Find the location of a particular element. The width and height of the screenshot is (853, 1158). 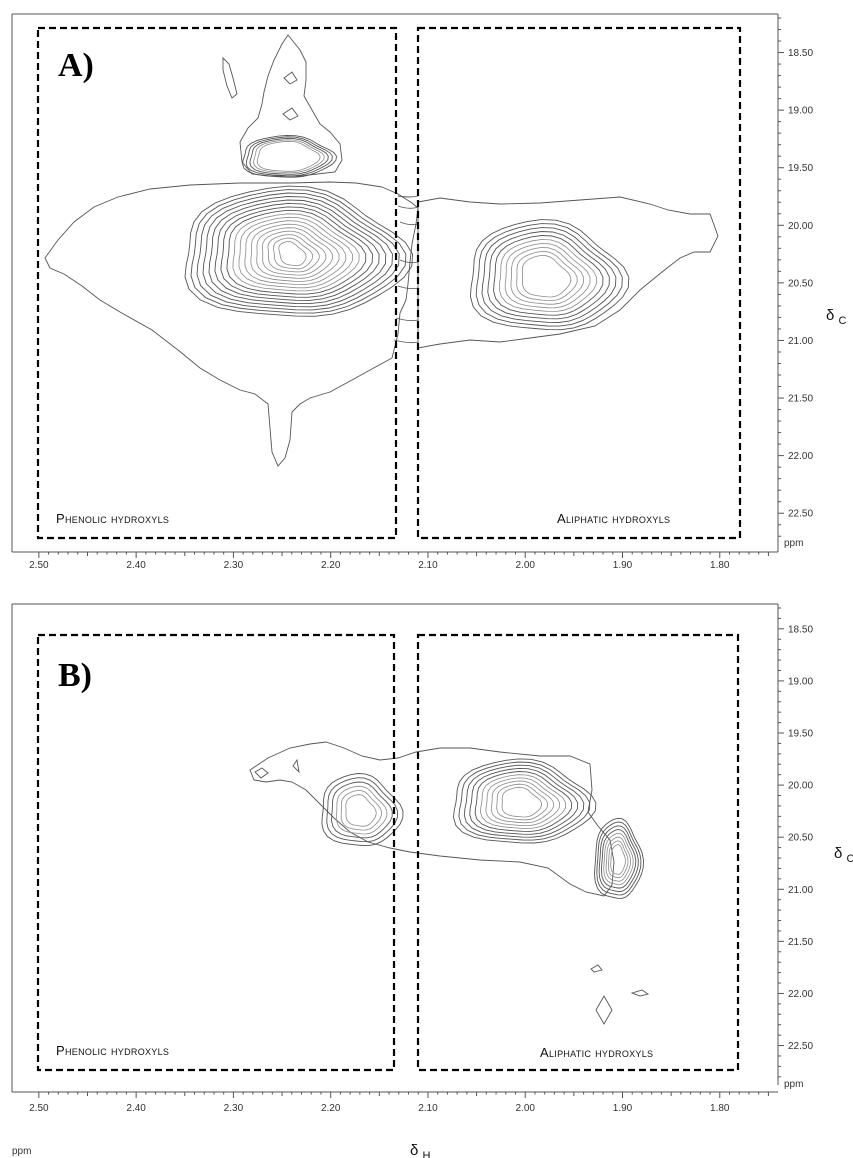

panel-a-x-tick-label: 2.20 is located at coordinates (331, 565).